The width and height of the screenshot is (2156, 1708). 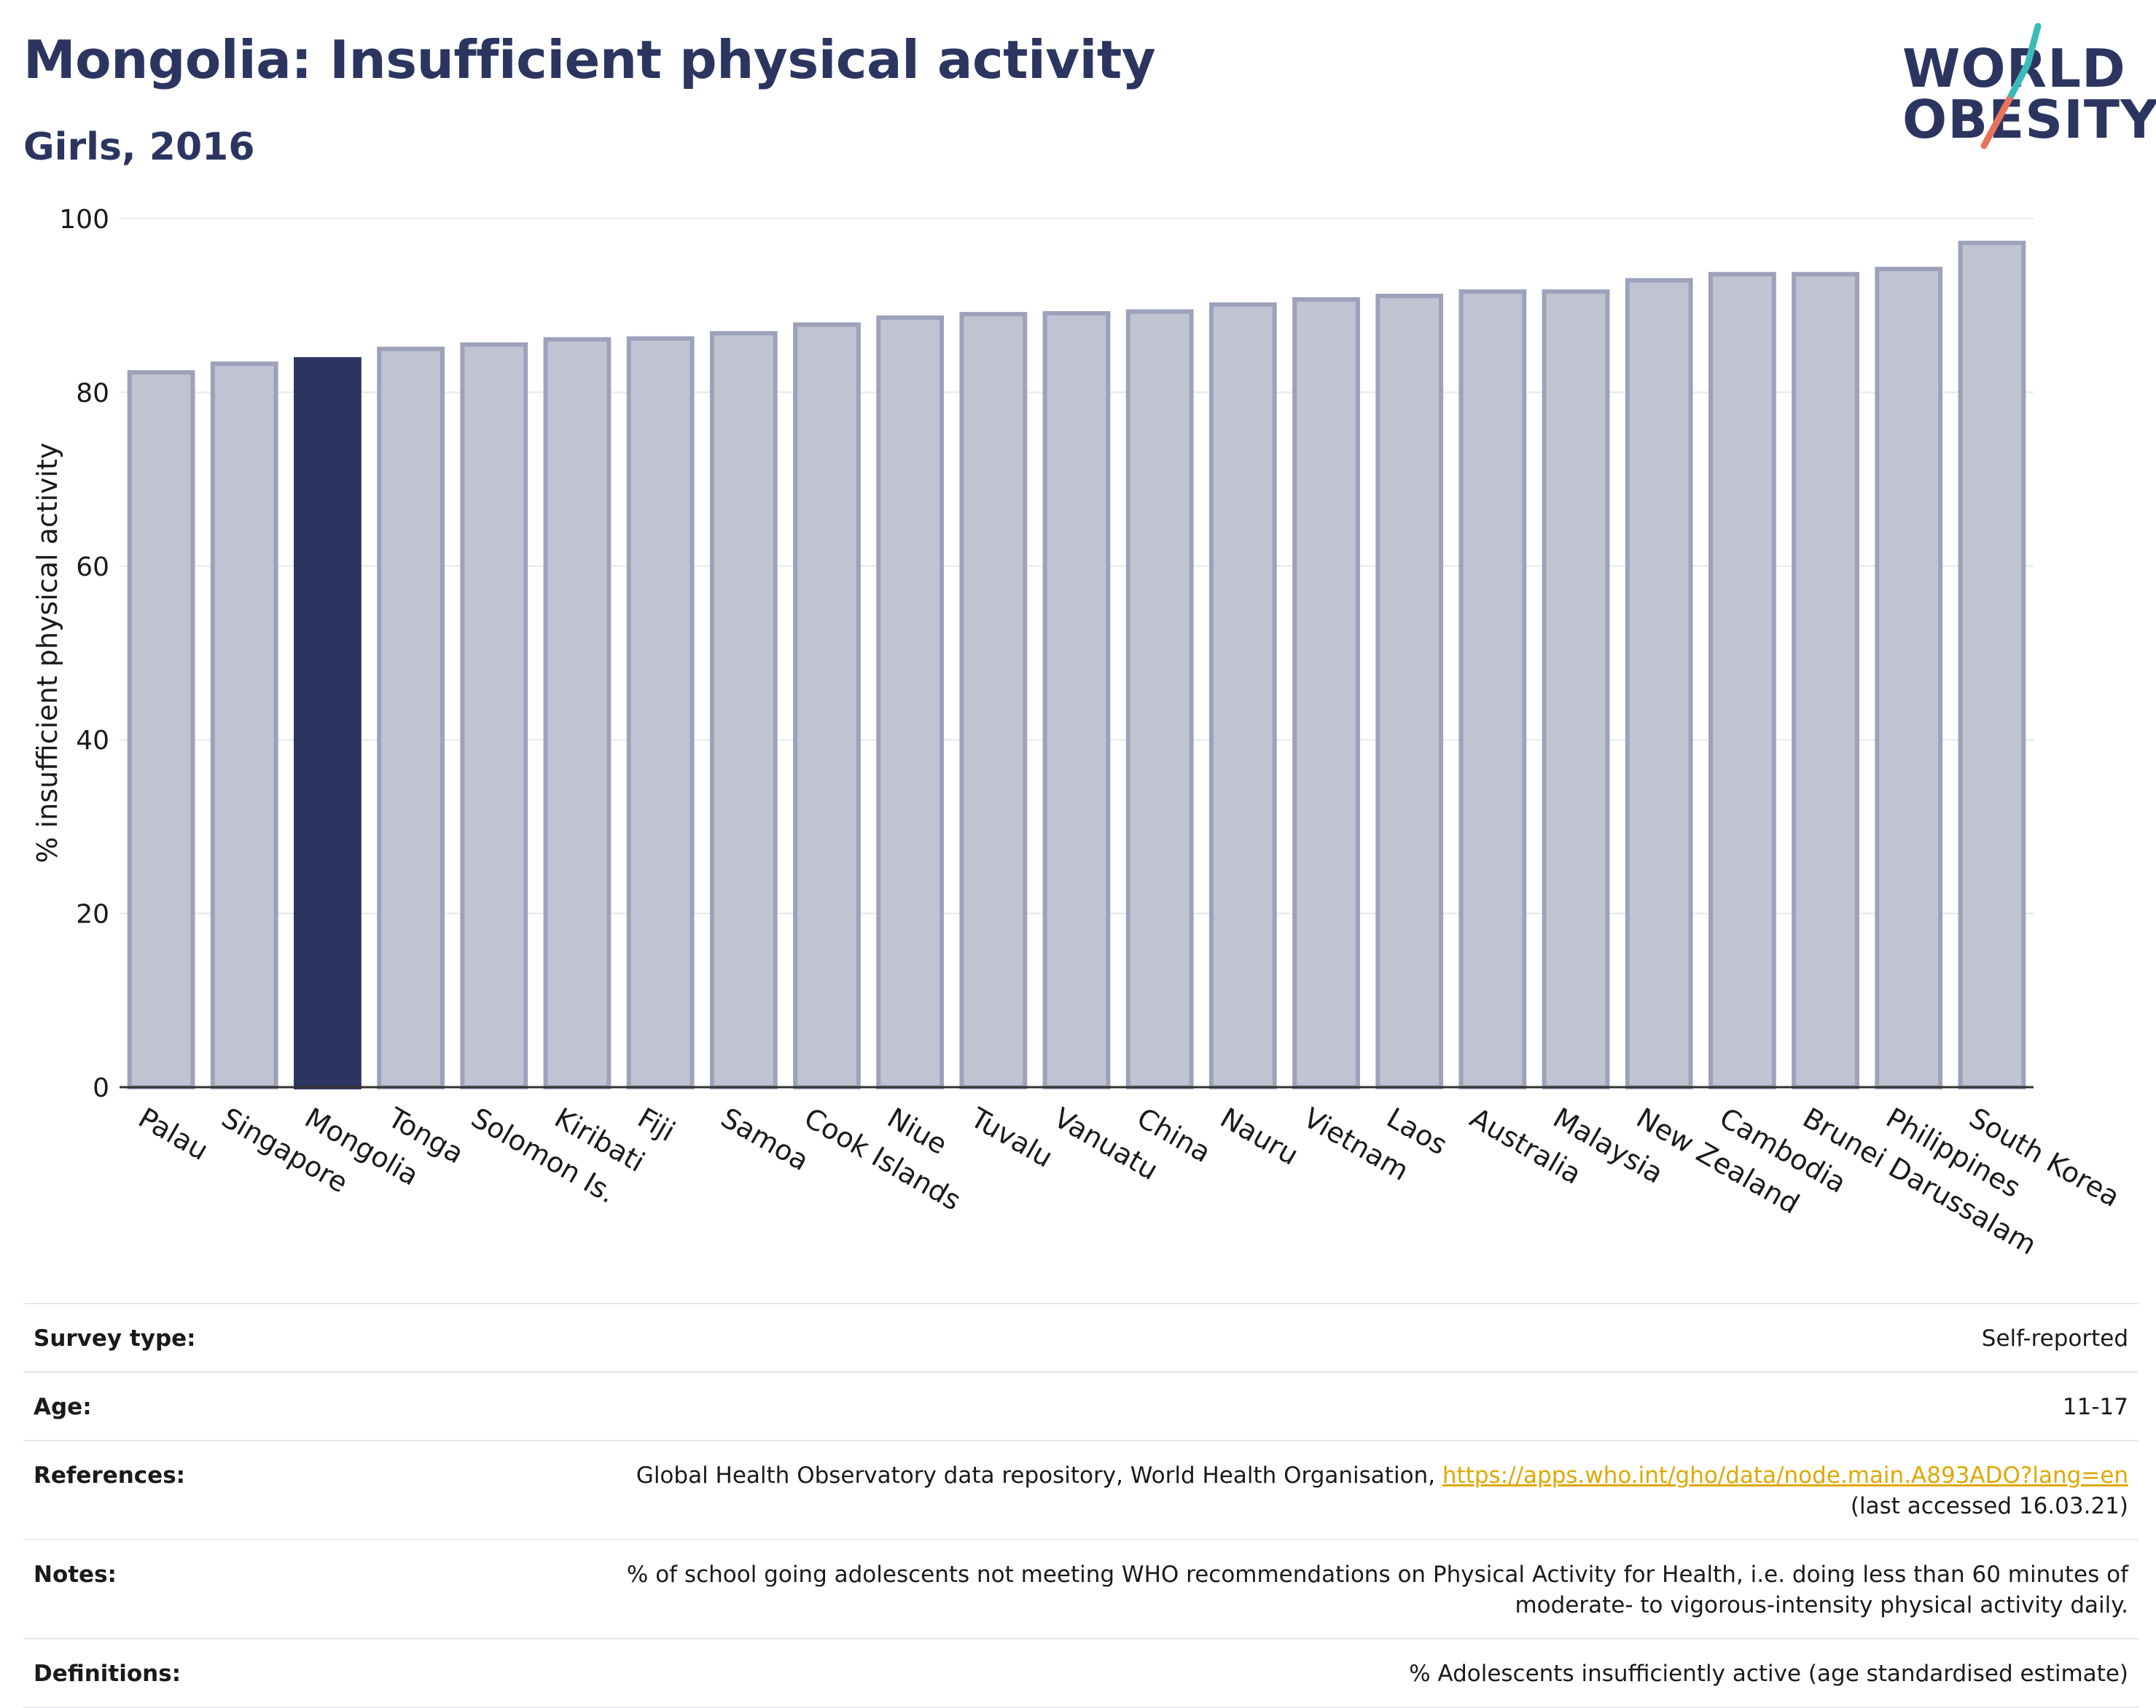 I want to click on info-row-age: Age: 11-17, so click(x=1081, y=1405).